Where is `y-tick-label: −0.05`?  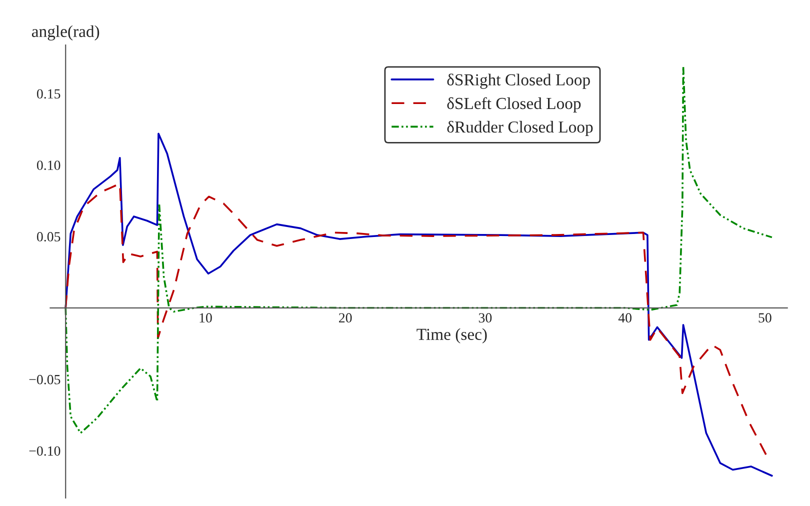 y-tick-label: −0.05 is located at coordinates (44, 379).